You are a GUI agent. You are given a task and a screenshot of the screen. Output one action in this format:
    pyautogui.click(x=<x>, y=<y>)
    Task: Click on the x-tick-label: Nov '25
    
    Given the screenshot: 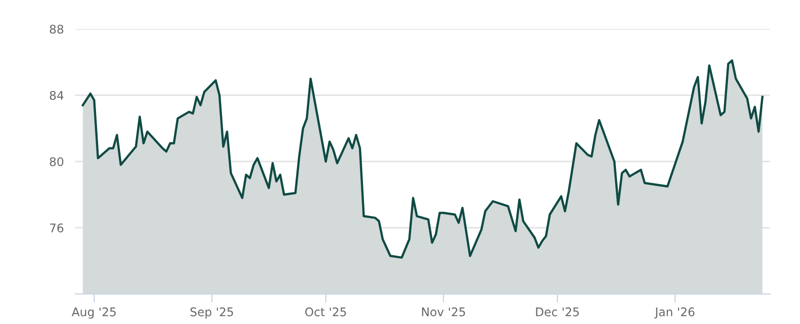 What is the action you would take?
    pyautogui.click(x=443, y=311)
    